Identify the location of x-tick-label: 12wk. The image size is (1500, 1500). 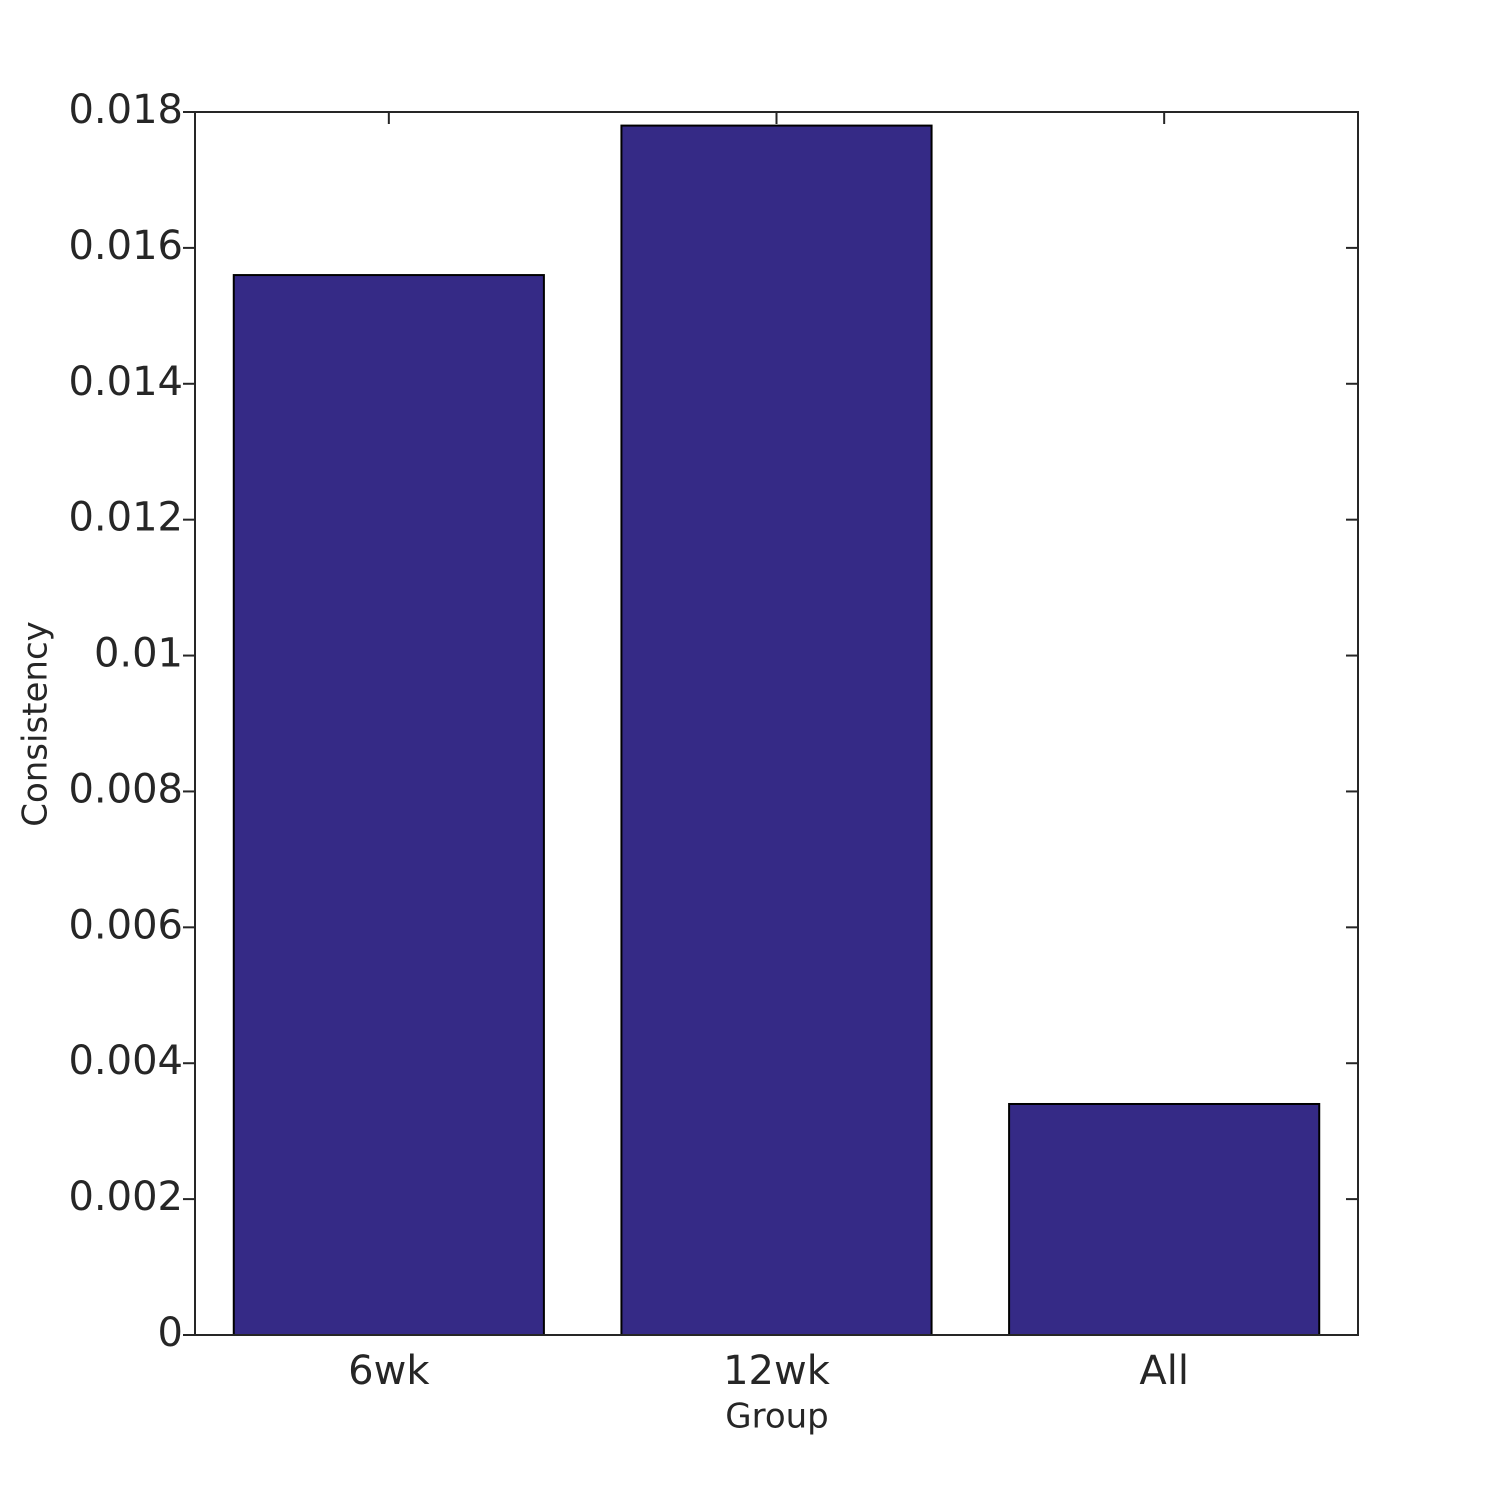
(777, 1371).